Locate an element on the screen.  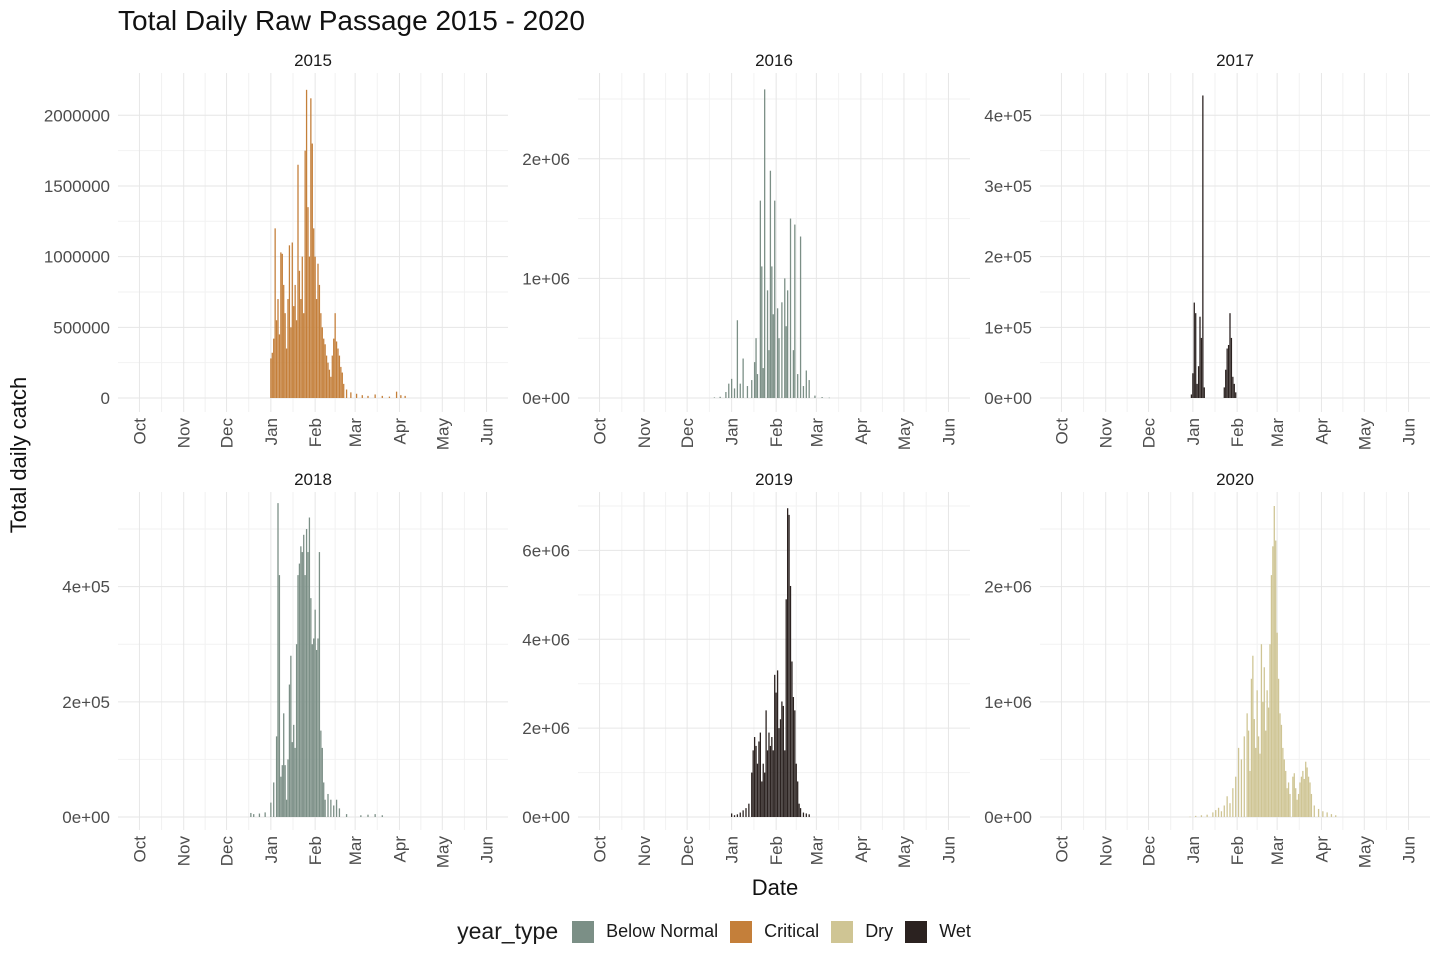
facet-label: 2016 is located at coordinates (774, 60).